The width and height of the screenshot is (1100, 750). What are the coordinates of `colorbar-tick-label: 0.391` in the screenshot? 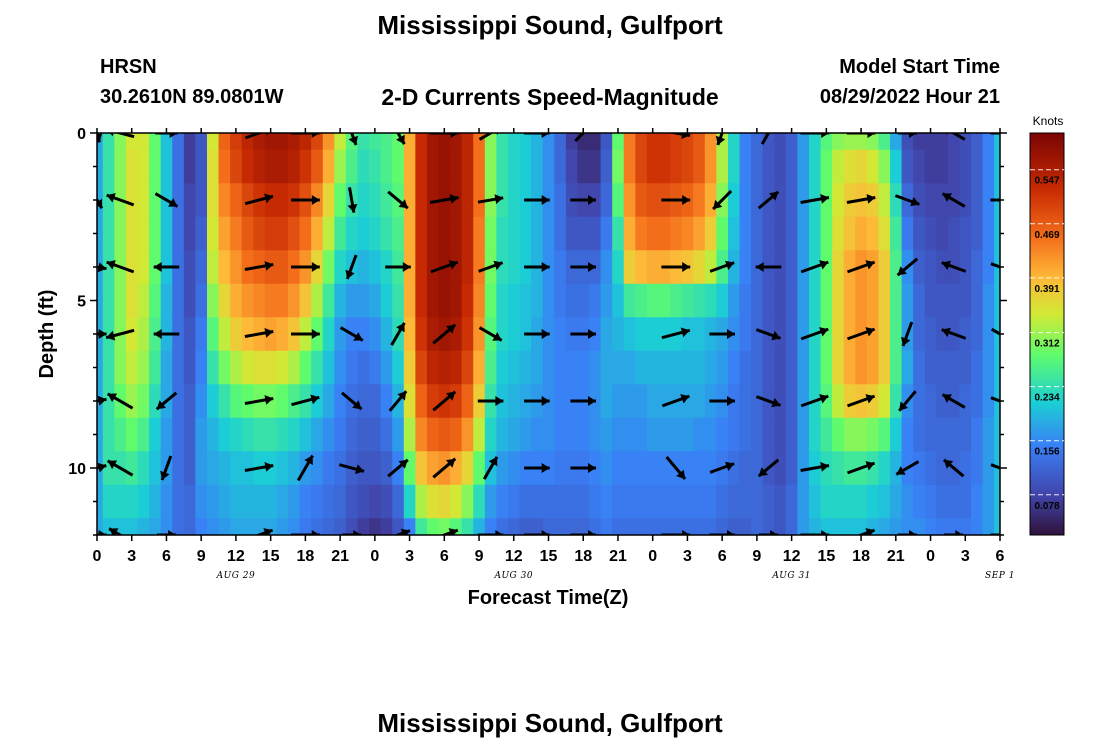 It's located at (1046, 289).